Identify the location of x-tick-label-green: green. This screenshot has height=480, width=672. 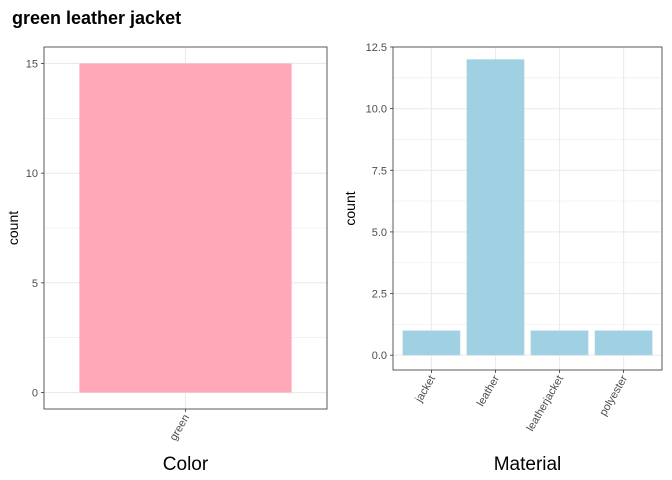
(180, 428).